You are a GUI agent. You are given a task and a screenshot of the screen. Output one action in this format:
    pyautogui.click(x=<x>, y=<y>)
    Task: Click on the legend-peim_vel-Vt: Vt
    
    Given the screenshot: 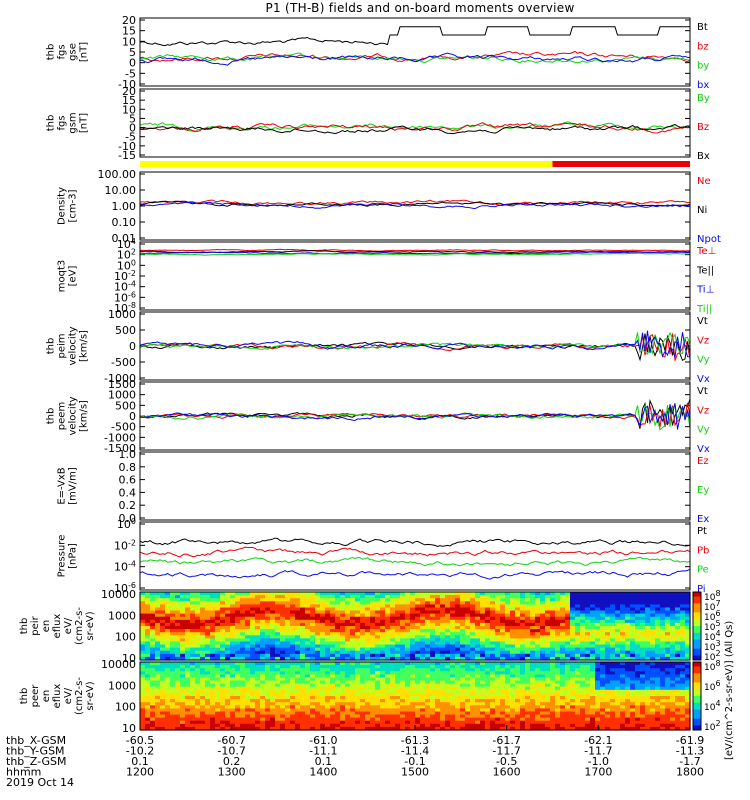 What is the action you would take?
    pyautogui.click(x=702, y=321)
    